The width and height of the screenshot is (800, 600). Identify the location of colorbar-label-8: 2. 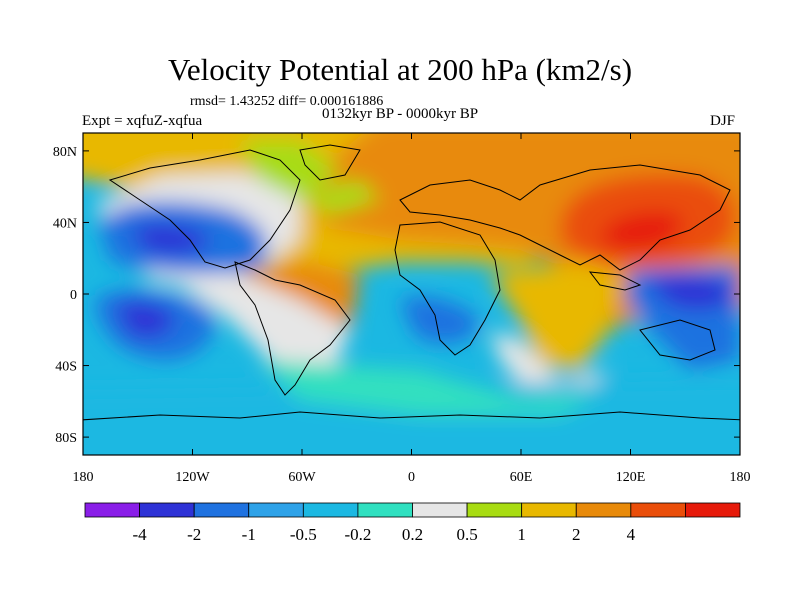
(576, 534).